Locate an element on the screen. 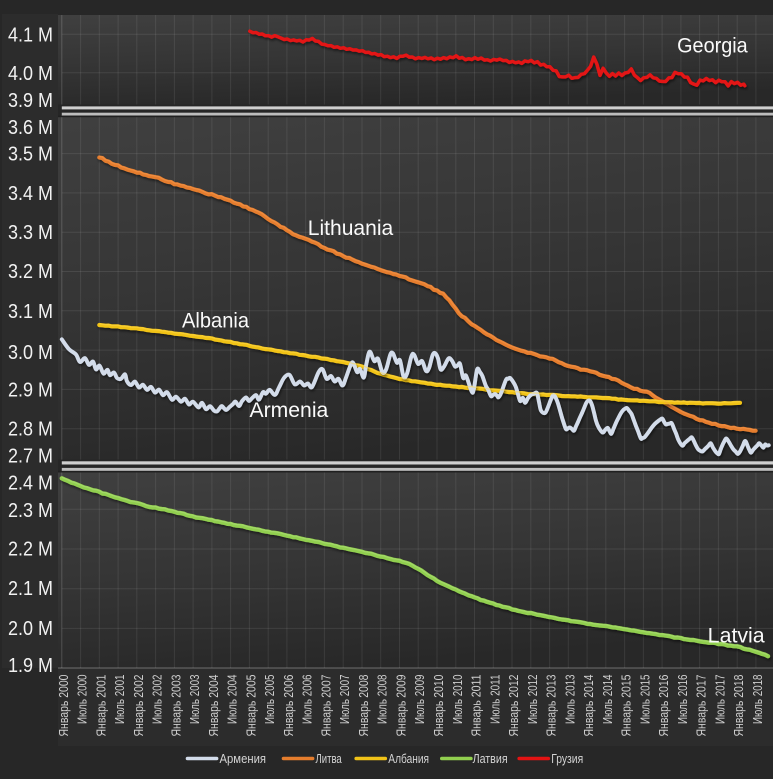  svg-text: Июль 2006 is located at coordinates (308, 699).